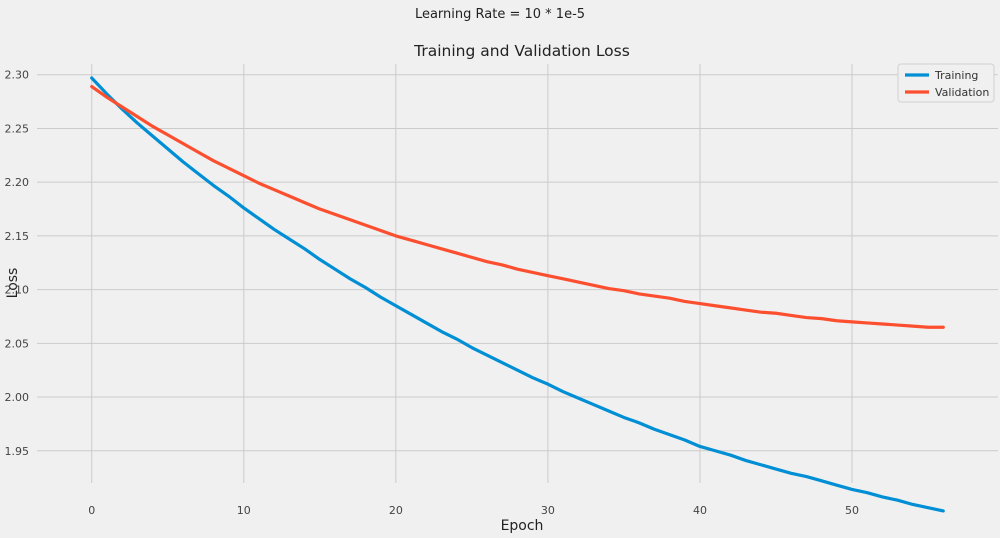  What do you see at coordinates (17, 343) in the screenshot?
I see `y-tick-label: 2.05` at bounding box center [17, 343].